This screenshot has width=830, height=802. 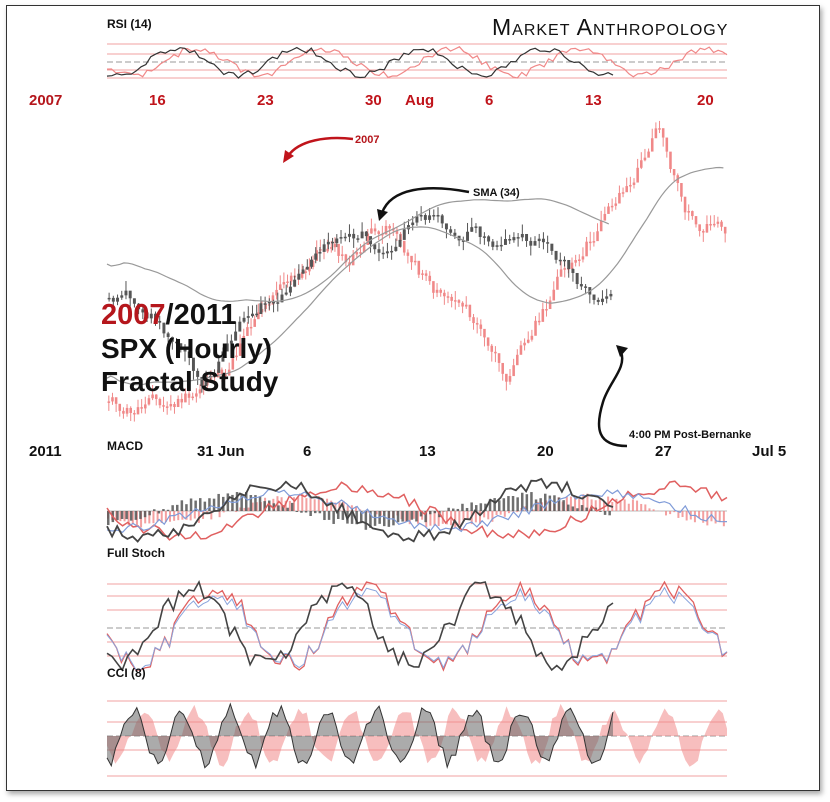 What do you see at coordinates (417, 61) in the screenshot?
I see `rsi-panel` at bounding box center [417, 61].